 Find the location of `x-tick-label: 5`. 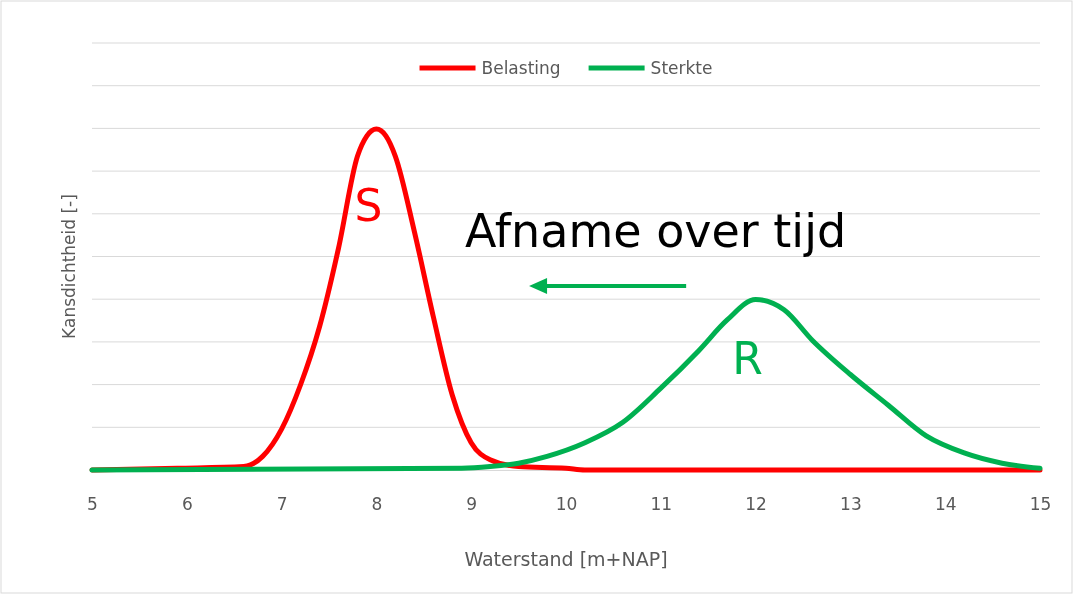

x-tick-label: 5 is located at coordinates (92, 504).